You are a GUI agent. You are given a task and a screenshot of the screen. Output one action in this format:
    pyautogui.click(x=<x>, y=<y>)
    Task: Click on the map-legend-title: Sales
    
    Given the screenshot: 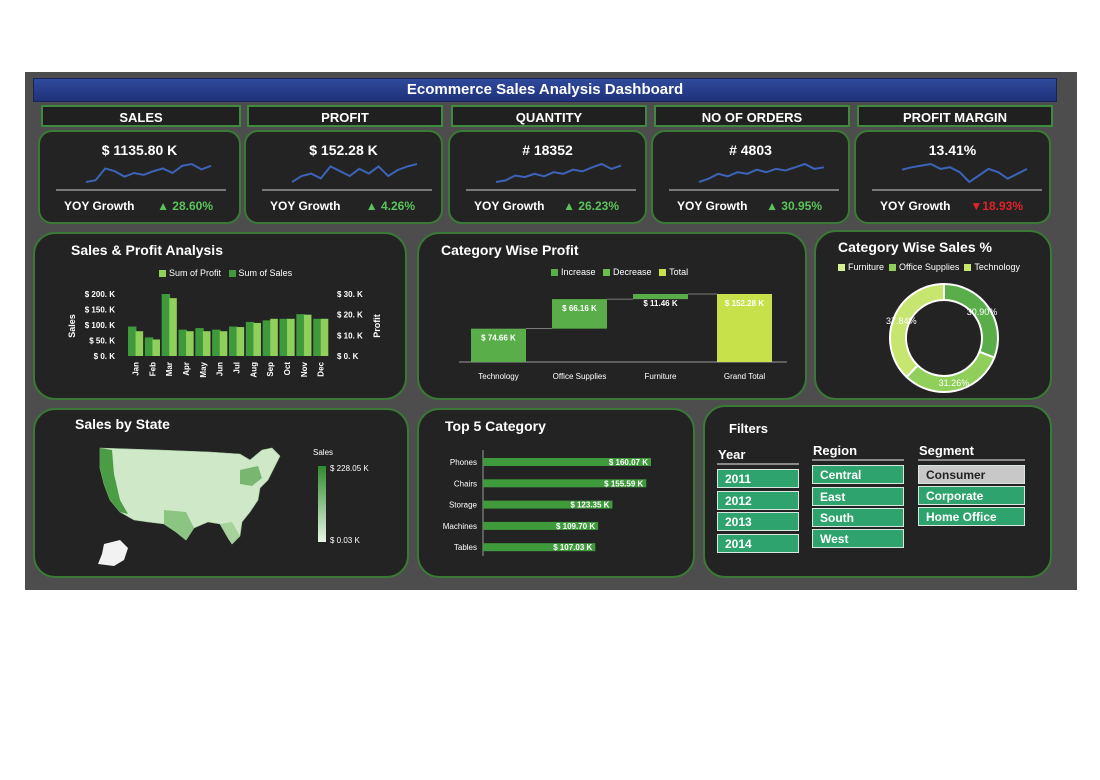 What is the action you would take?
    pyautogui.click(x=323, y=452)
    